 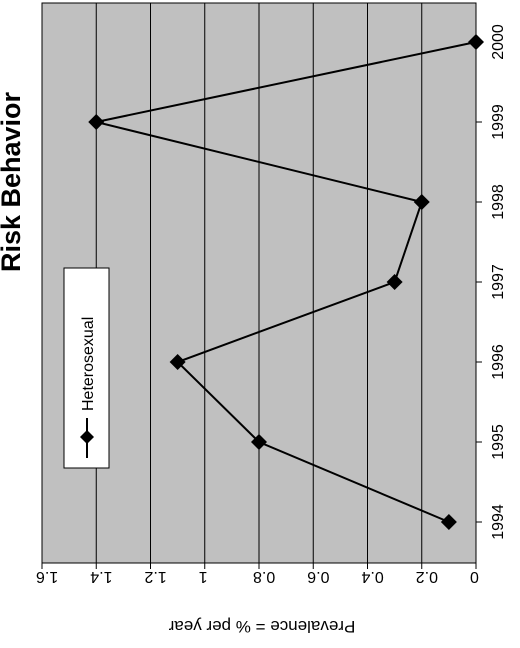 I want to click on year-tick-label: 2000, so click(x=498, y=42).